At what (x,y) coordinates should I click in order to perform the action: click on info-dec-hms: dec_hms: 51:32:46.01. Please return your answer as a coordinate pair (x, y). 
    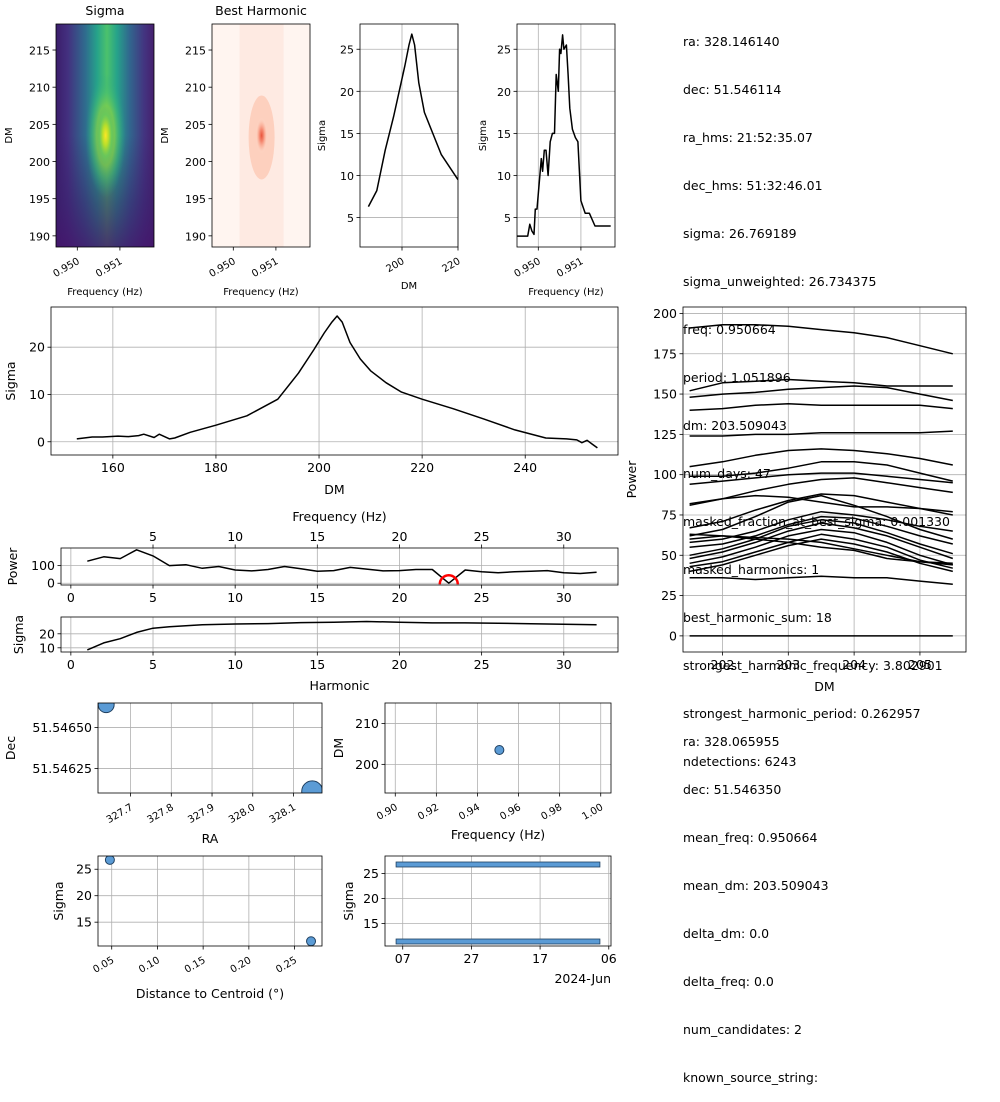
    Looking at the image, I should click on (753, 185).